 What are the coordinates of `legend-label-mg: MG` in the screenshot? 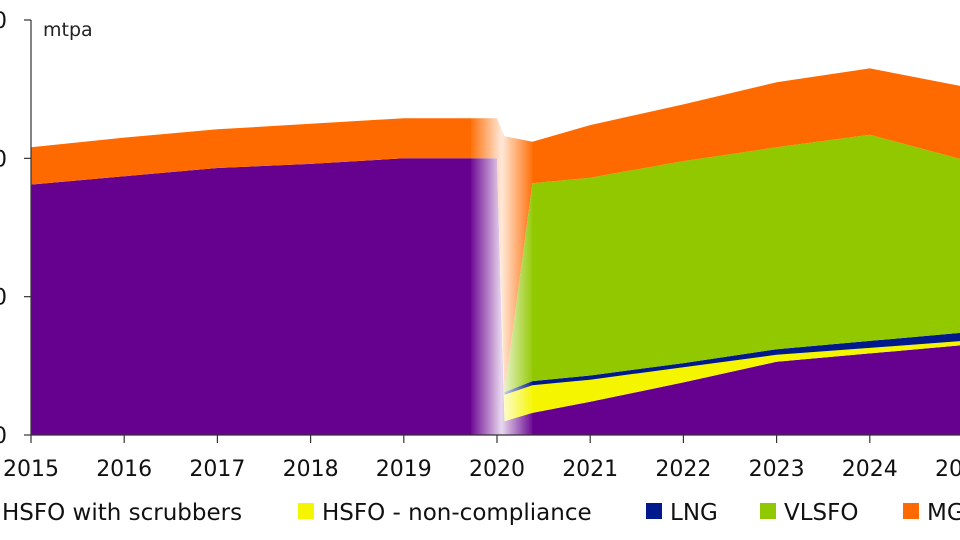 It's located at (943, 513).